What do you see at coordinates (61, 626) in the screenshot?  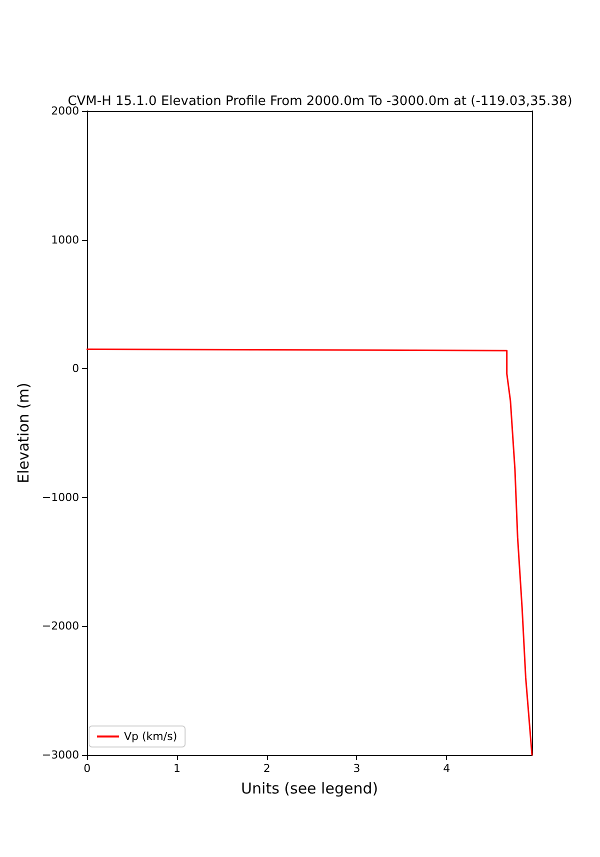 I see `y-tick-label: −2000` at bounding box center [61, 626].